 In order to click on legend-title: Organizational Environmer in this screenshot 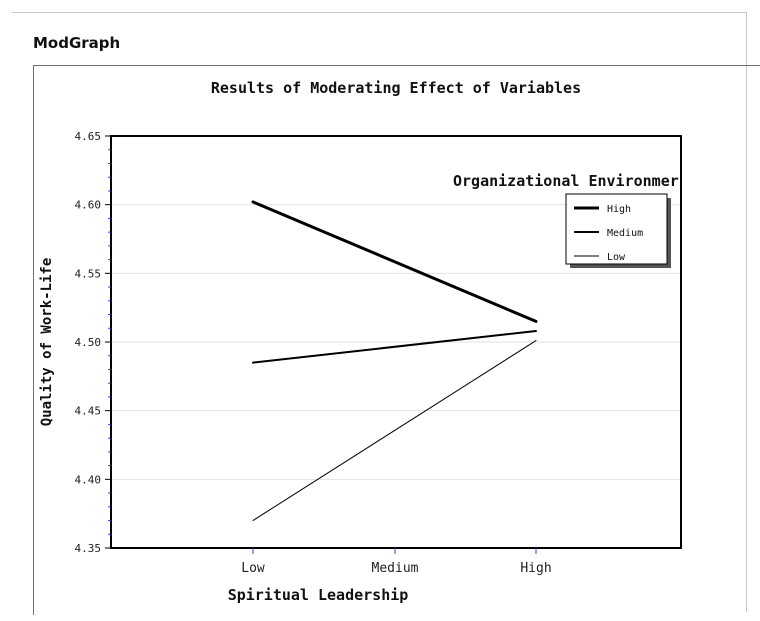, I will do `click(566, 181)`.